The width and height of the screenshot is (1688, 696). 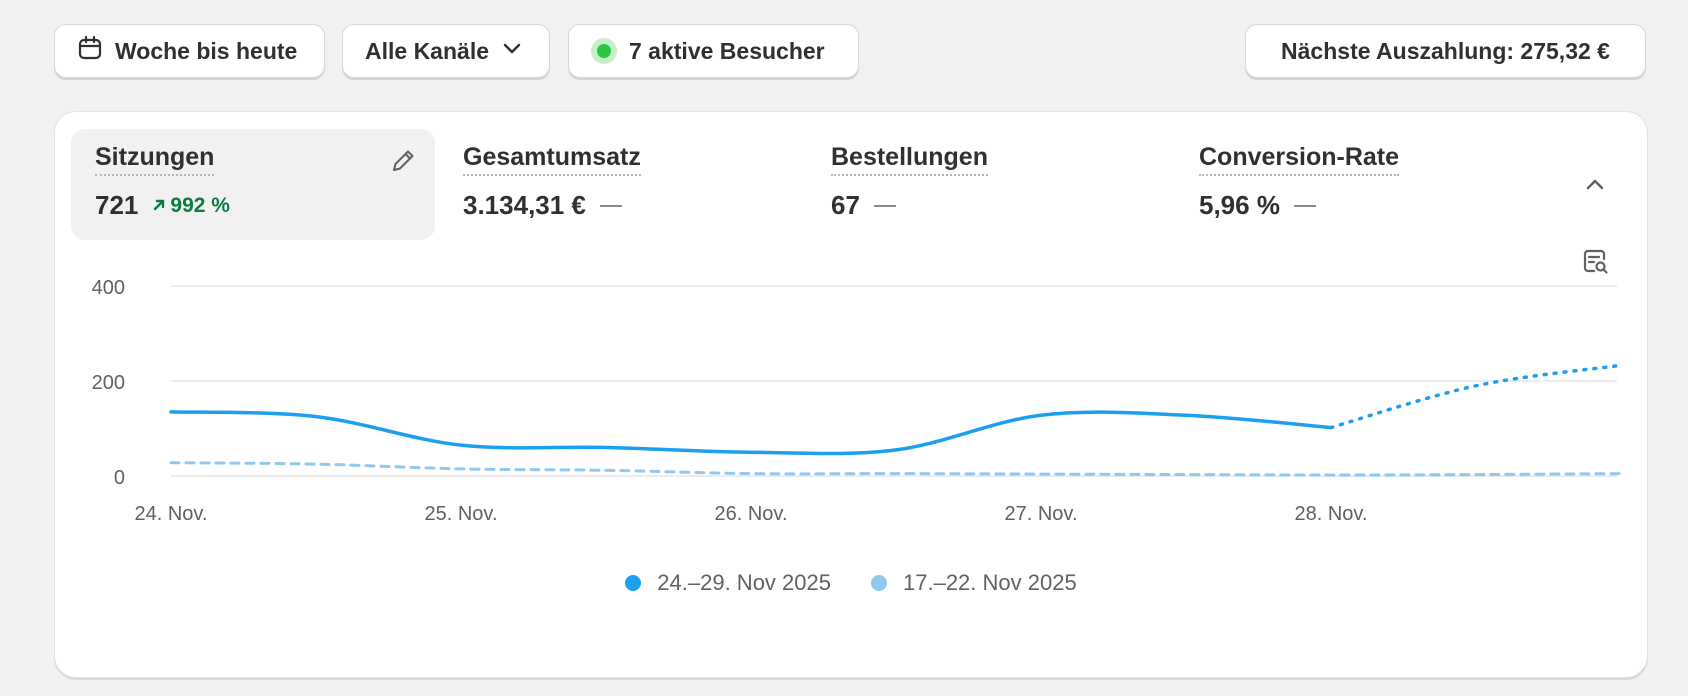 What do you see at coordinates (119, 478) in the screenshot?
I see `y-tick-label: 0` at bounding box center [119, 478].